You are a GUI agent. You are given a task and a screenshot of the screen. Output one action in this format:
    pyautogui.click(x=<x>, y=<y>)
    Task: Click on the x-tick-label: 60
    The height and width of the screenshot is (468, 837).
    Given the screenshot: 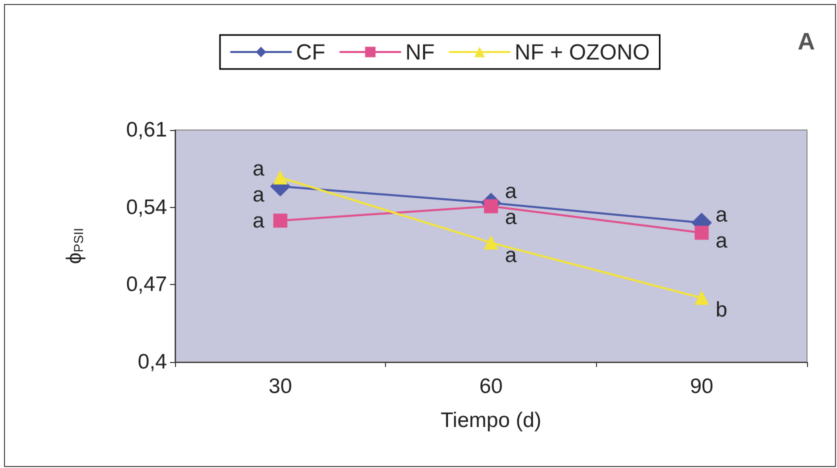 What is the action you would take?
    pyautogui.click(x=491, y=386)
    